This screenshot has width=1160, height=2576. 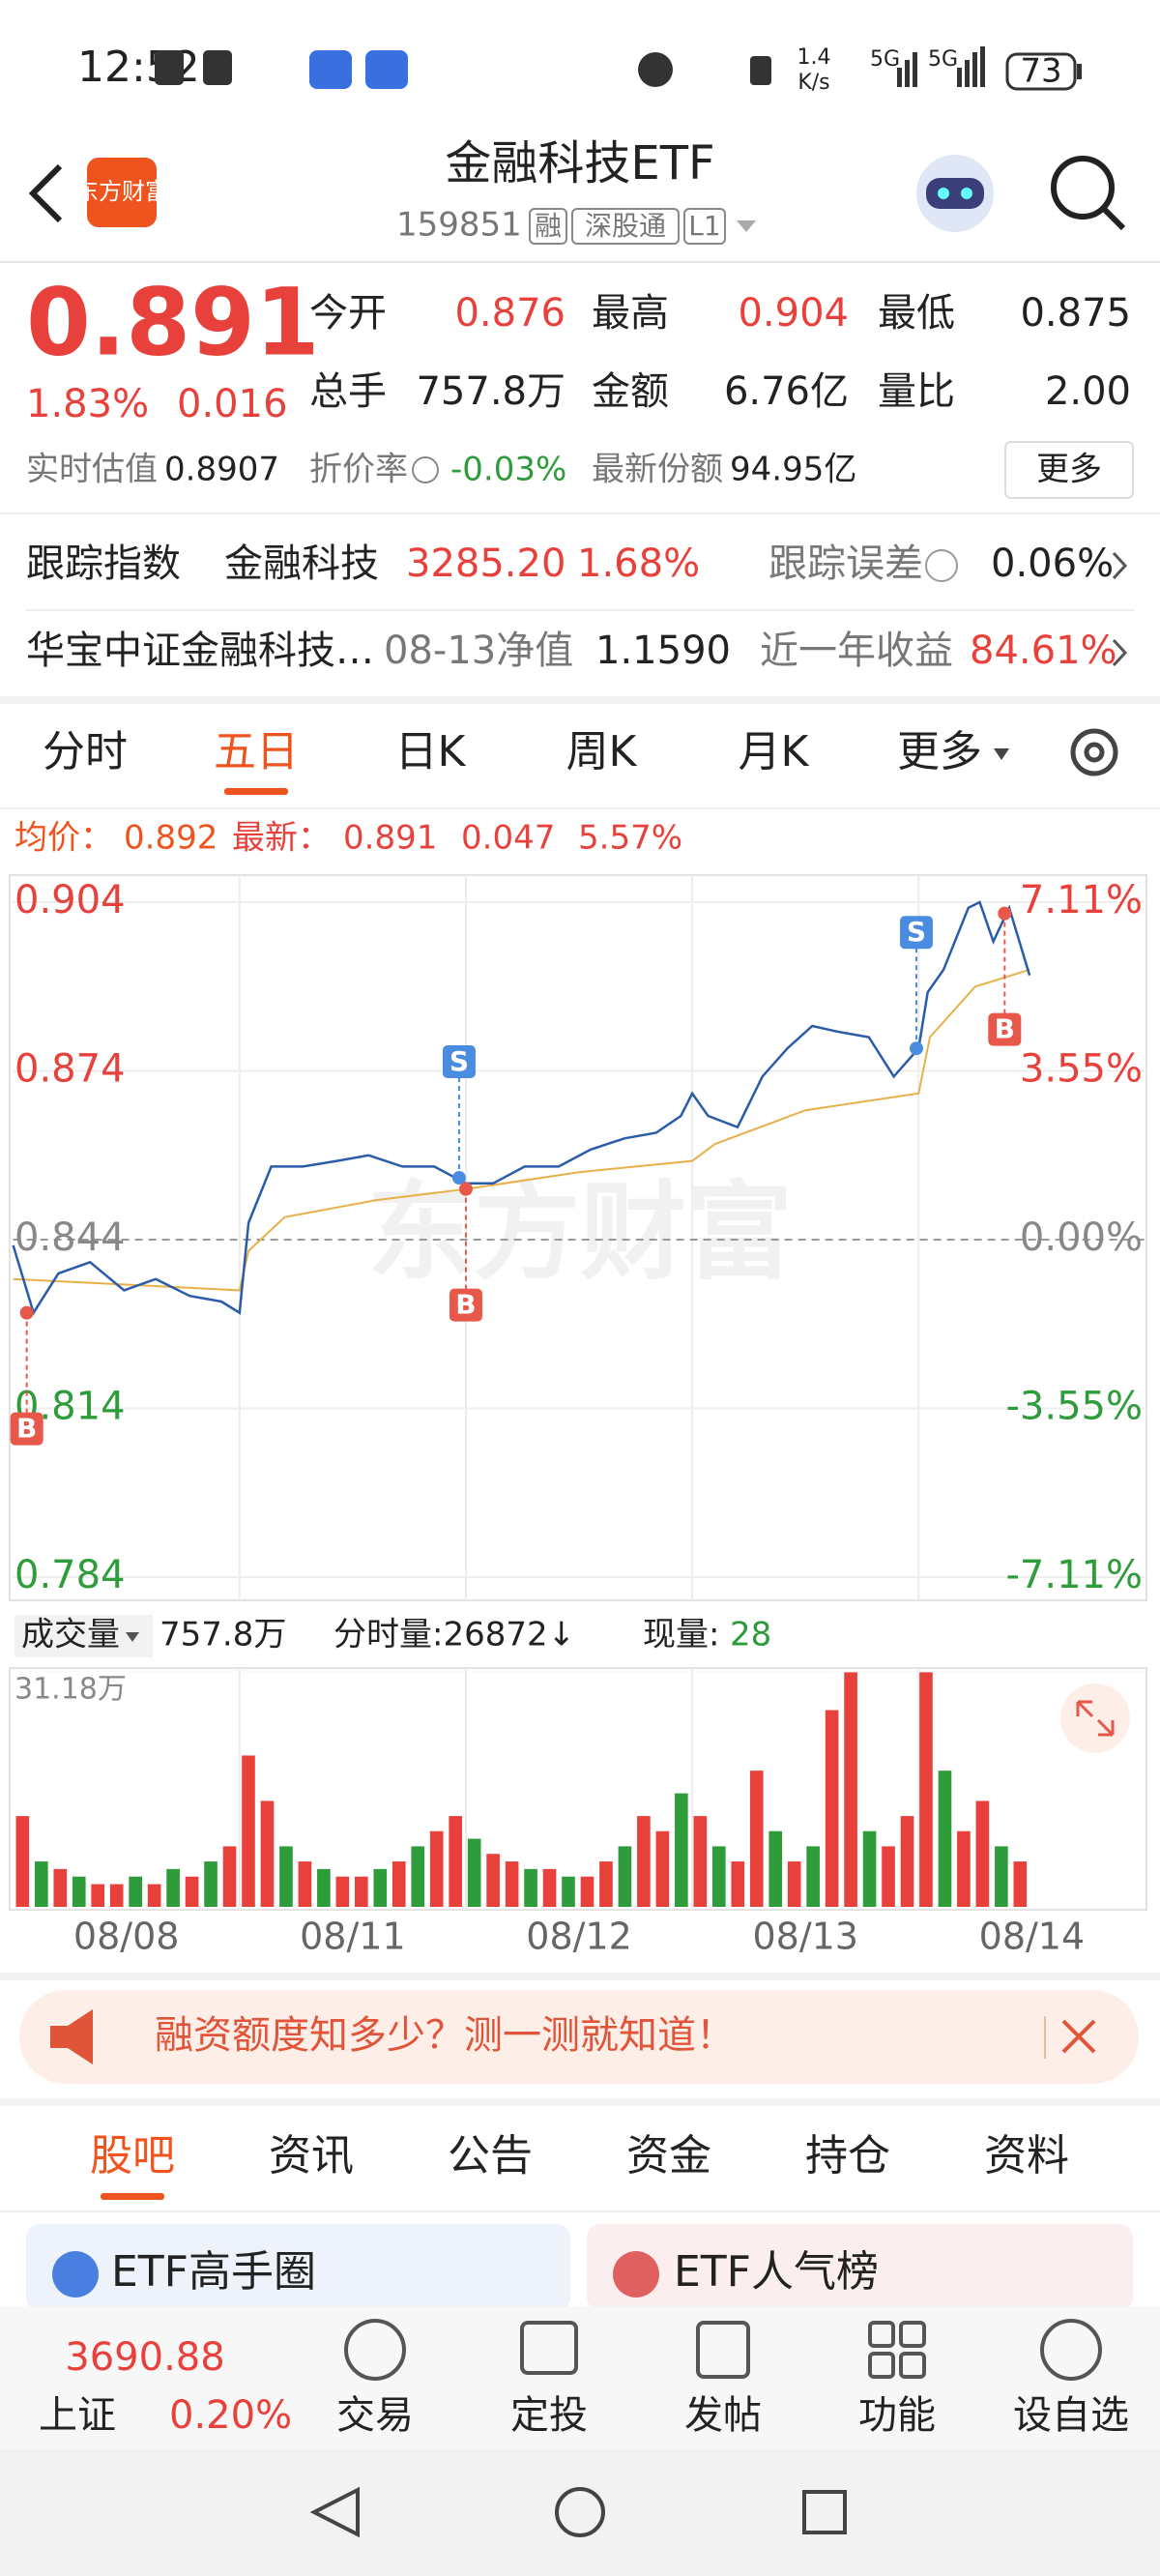 What do you see at coordinates (78, 2415) in the screenshot?
I see `index-name: 上证` at bounding box center [78, 2415].